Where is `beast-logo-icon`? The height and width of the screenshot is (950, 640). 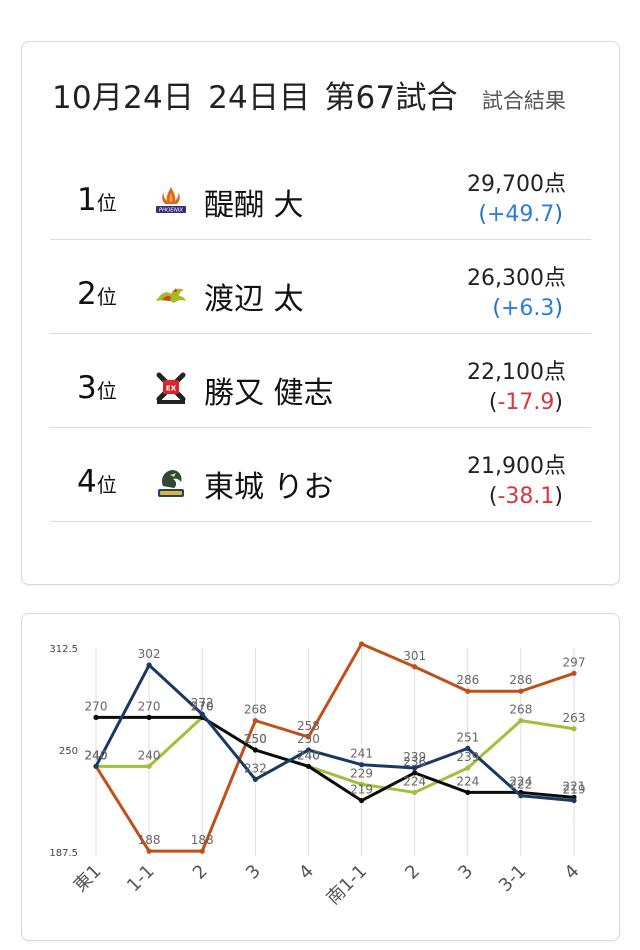
beast-logo-icon is located at coordinates (171, 483).